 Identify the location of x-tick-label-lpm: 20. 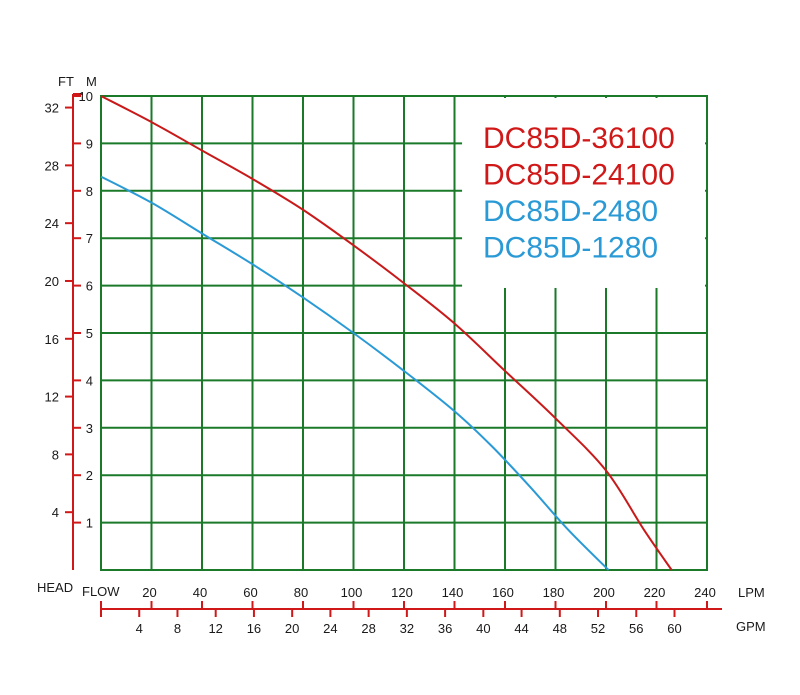
(149, 592).